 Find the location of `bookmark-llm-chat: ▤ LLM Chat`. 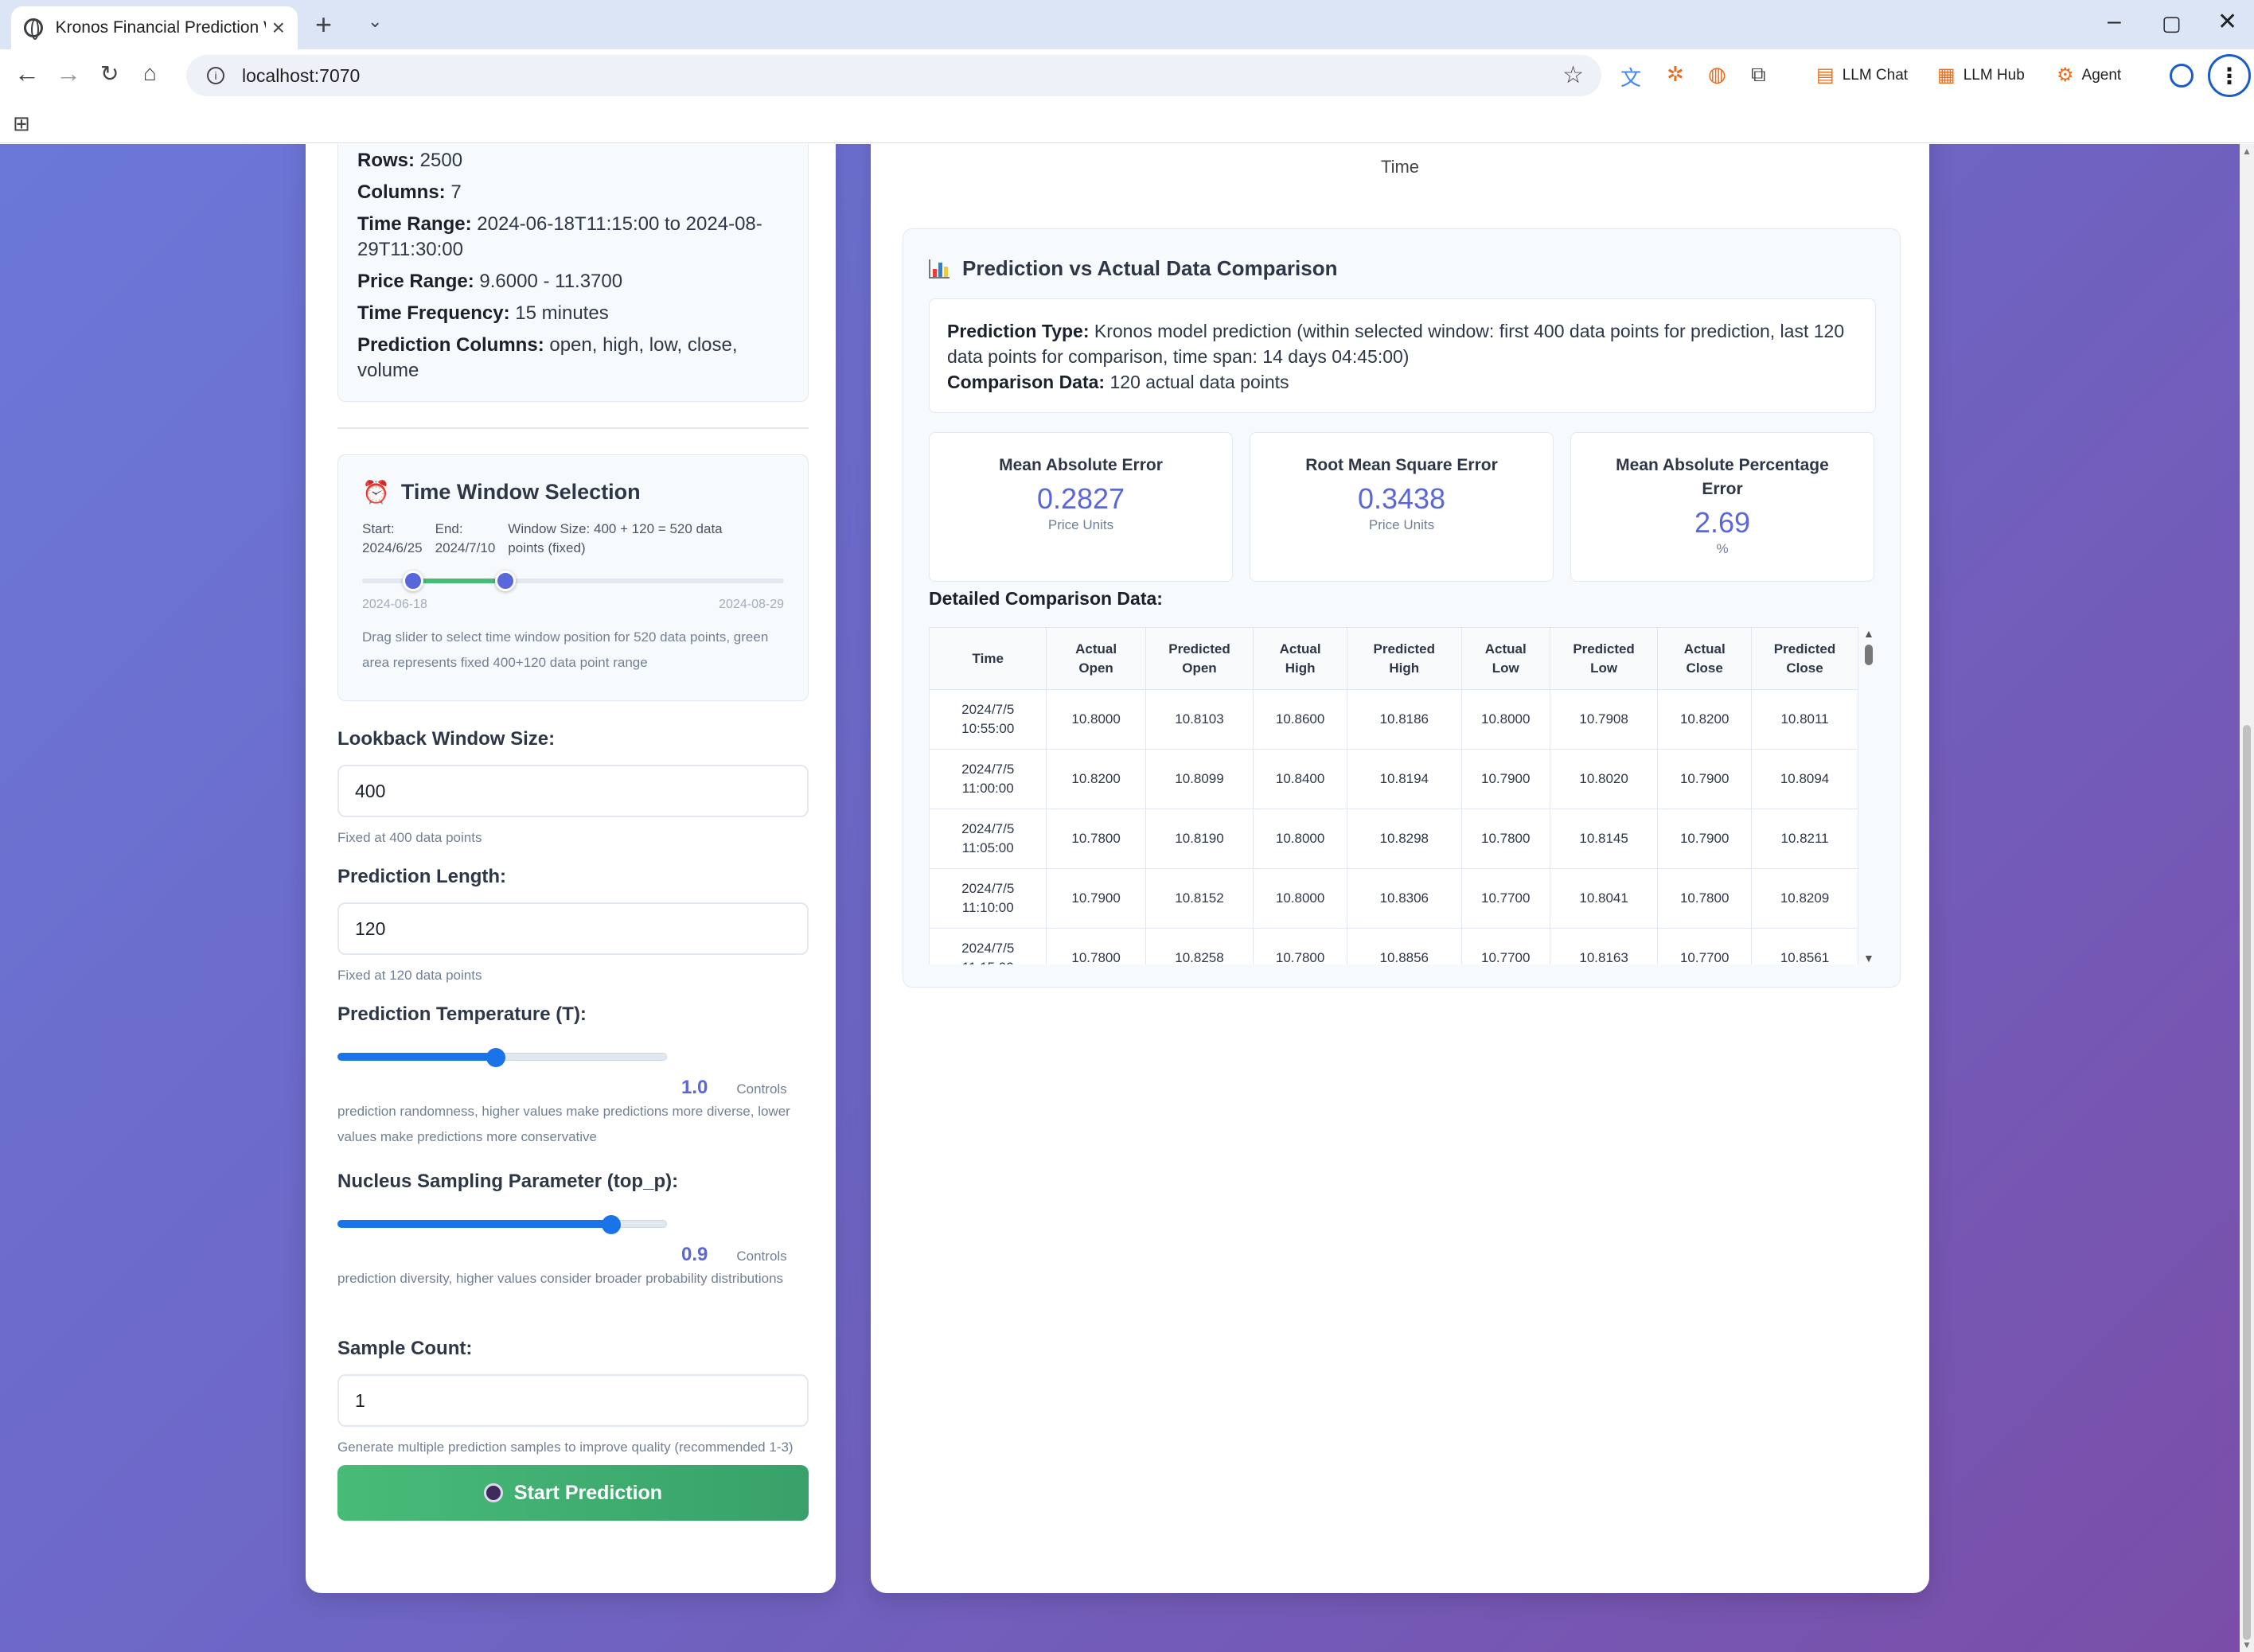

bookmark-llm-chat: ▤ LLM Chat is located at coordinates (1862, 76).